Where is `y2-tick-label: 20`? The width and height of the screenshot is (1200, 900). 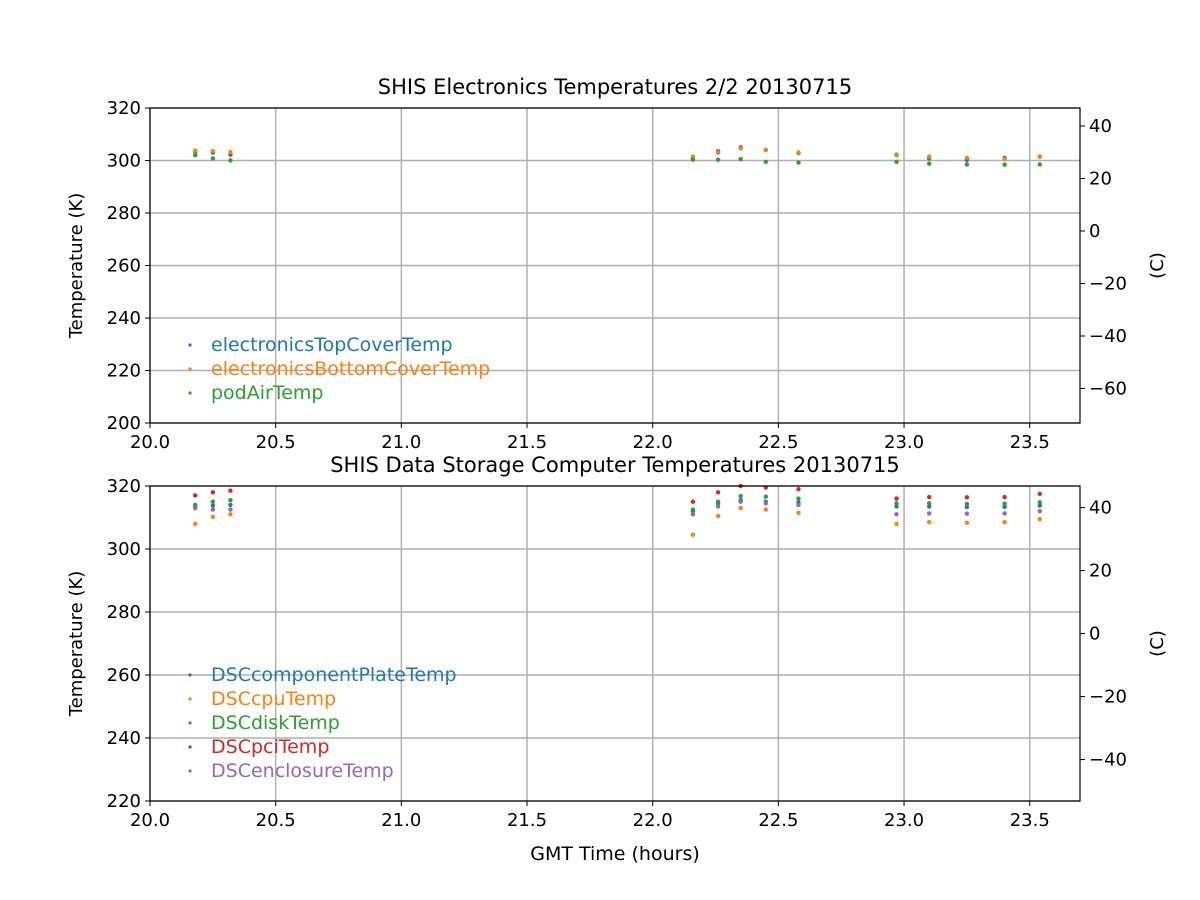 y2-tick-label: 20 is located at coordinates (1100, 571).